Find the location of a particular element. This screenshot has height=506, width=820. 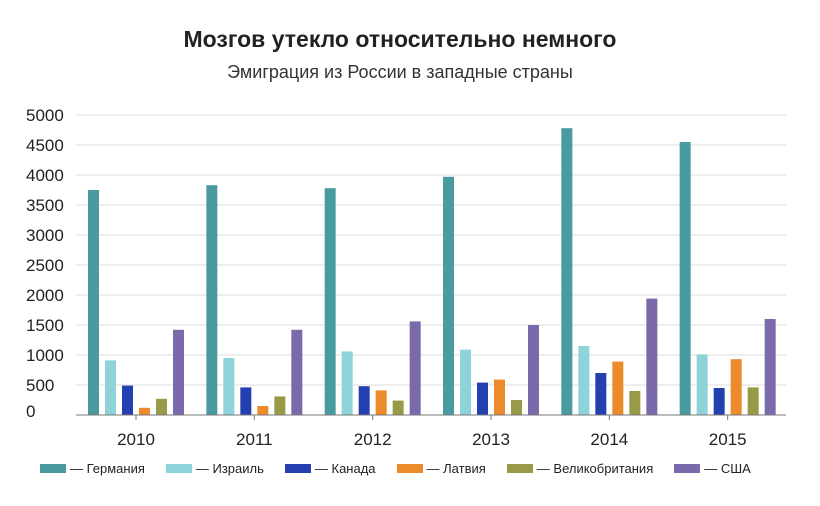

legend-item: — Латвия is located at coordinates (441, 468).